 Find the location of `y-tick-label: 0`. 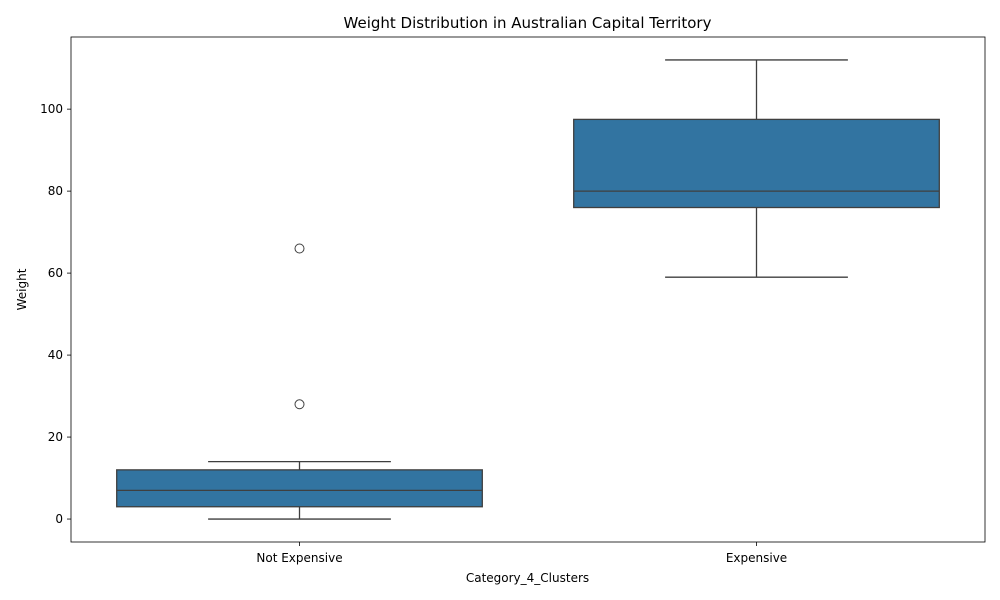

y-tick-label: 0 is located at coordinates (59, 519).